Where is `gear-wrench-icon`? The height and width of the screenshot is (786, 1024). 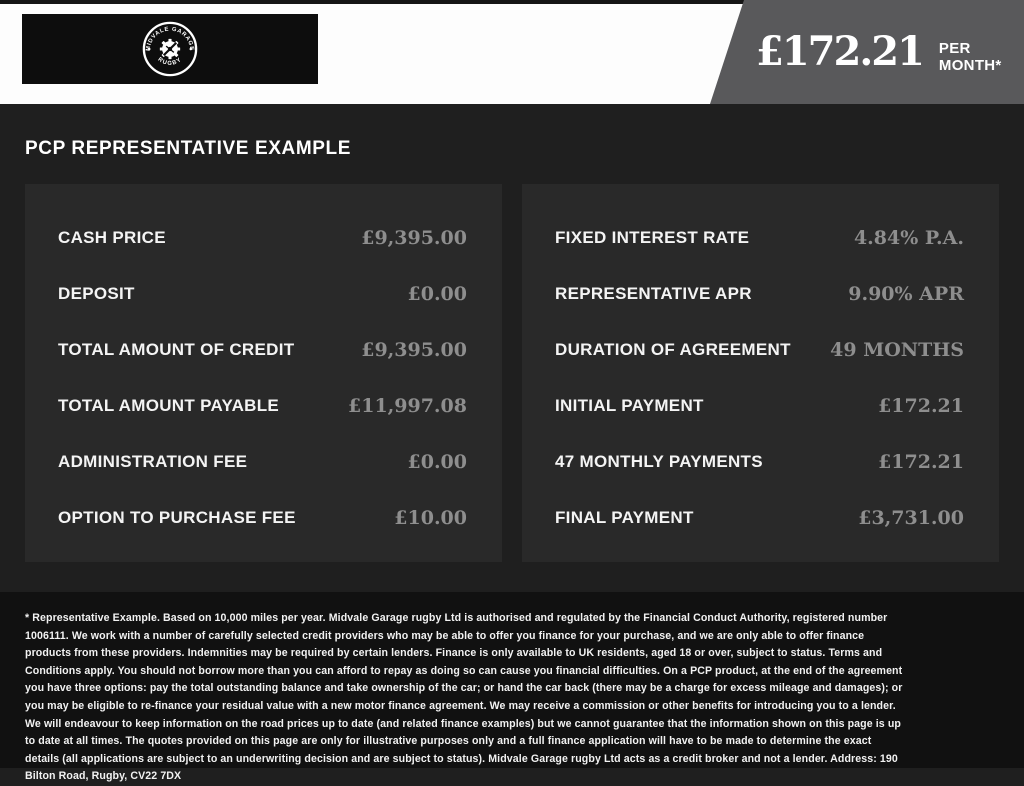
gear-wrench-icon is located at coordinates (170, 49).